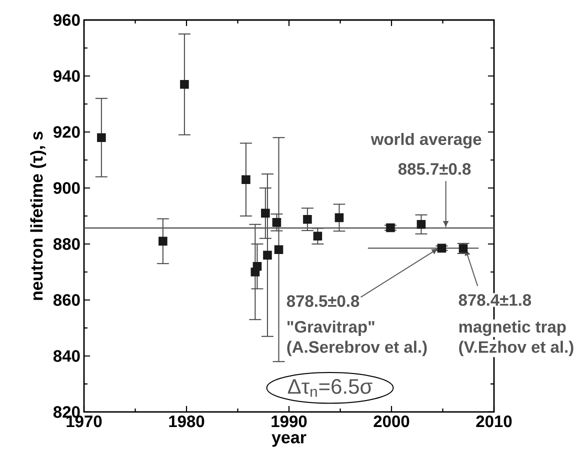 The image size is (579, 466). I want to click on annotation: world average, so click(426, 140).